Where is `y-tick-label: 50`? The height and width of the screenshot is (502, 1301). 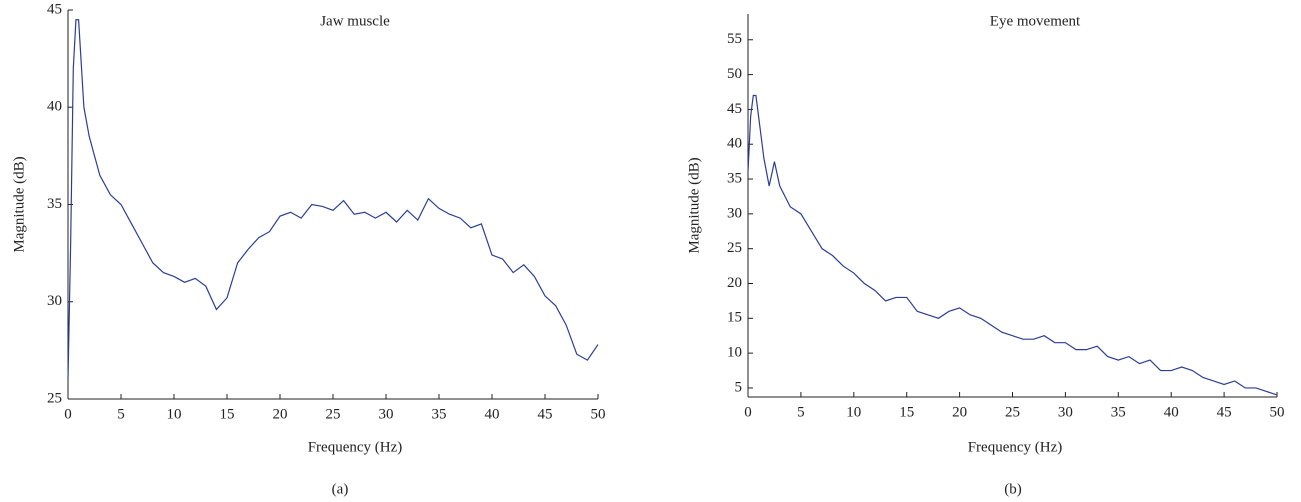 y-tick-label: 50 is located at coordinates (734, 74).